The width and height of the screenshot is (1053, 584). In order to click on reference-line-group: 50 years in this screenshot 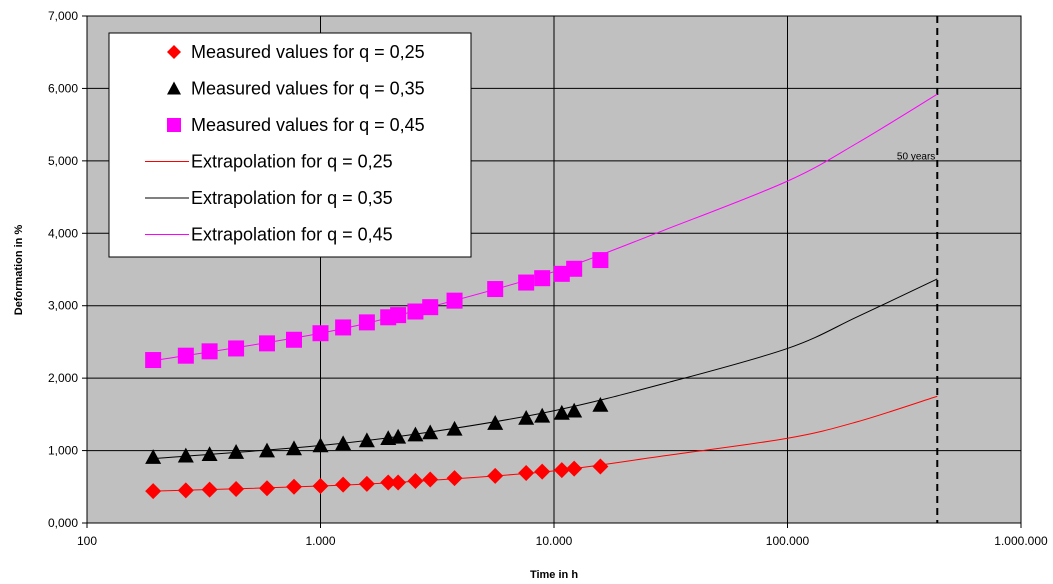, I will do `click(918, 269)`.